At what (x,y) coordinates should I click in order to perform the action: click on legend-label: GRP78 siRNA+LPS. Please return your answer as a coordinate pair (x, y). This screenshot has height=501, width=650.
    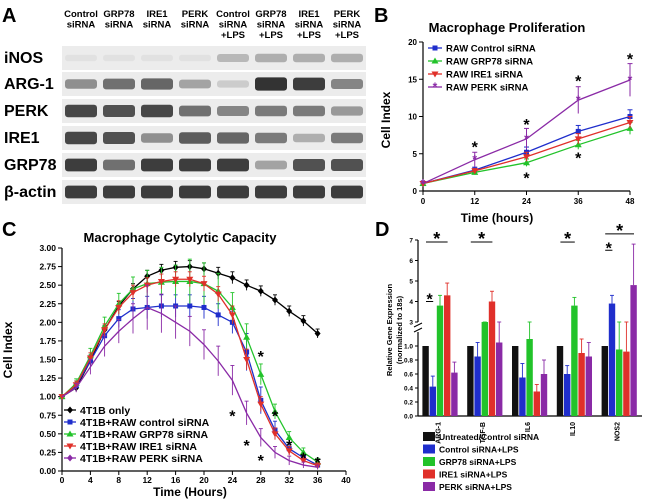
    Looking at the image, I should click on (478, 462).